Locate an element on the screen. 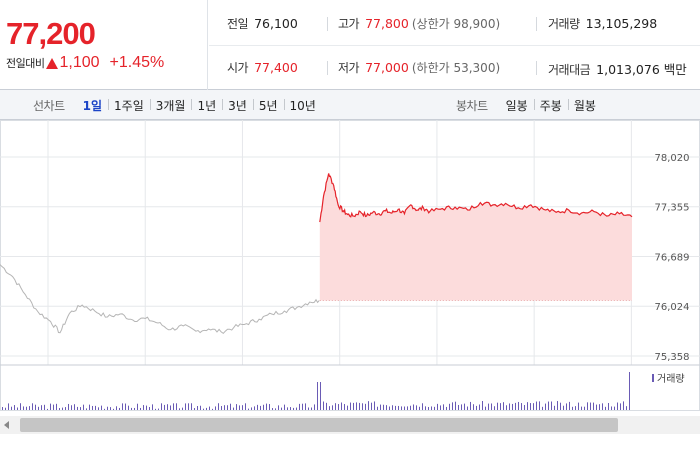 The image size is (700, 450). stat-label: 고가 is located at coordinates (349, 24).